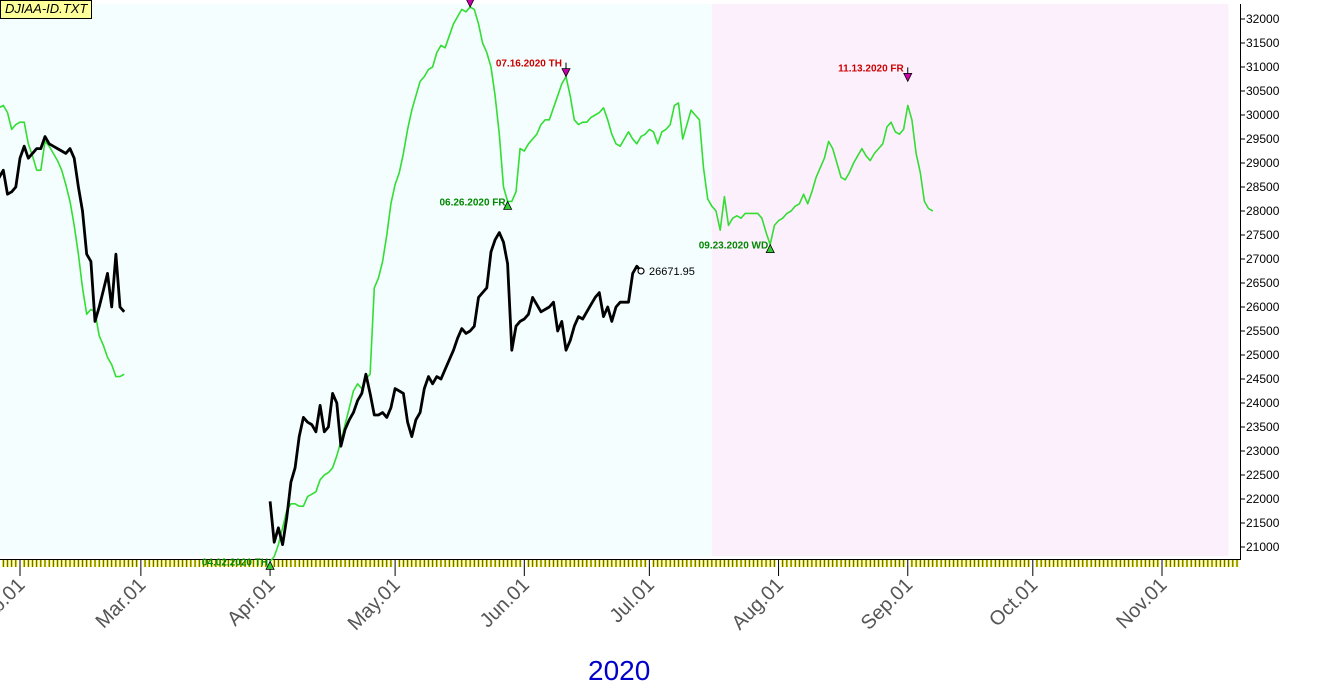  Describe the element at coordinates (1141, 603) in the screenshot. I see `x-tick-label: Nov.01` at that location.